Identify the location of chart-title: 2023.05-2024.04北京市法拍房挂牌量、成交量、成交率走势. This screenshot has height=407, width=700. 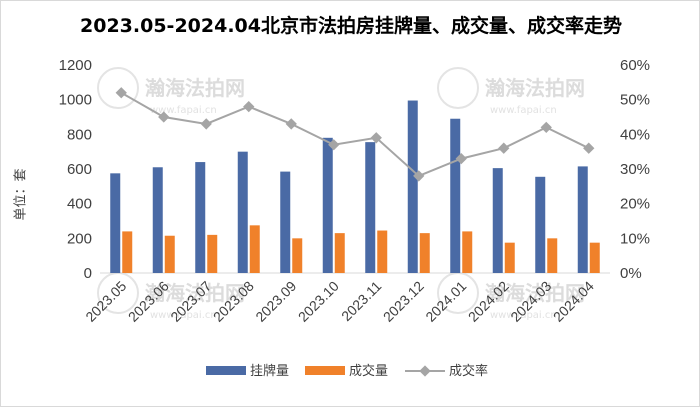
(351, 26).